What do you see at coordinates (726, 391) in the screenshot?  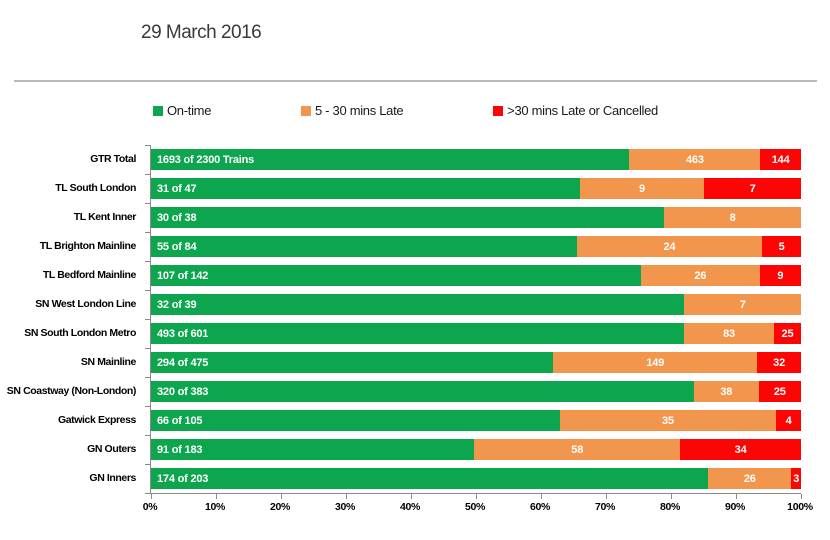 I see `bar-segment-late: 38` at bounding box center [726, 391].